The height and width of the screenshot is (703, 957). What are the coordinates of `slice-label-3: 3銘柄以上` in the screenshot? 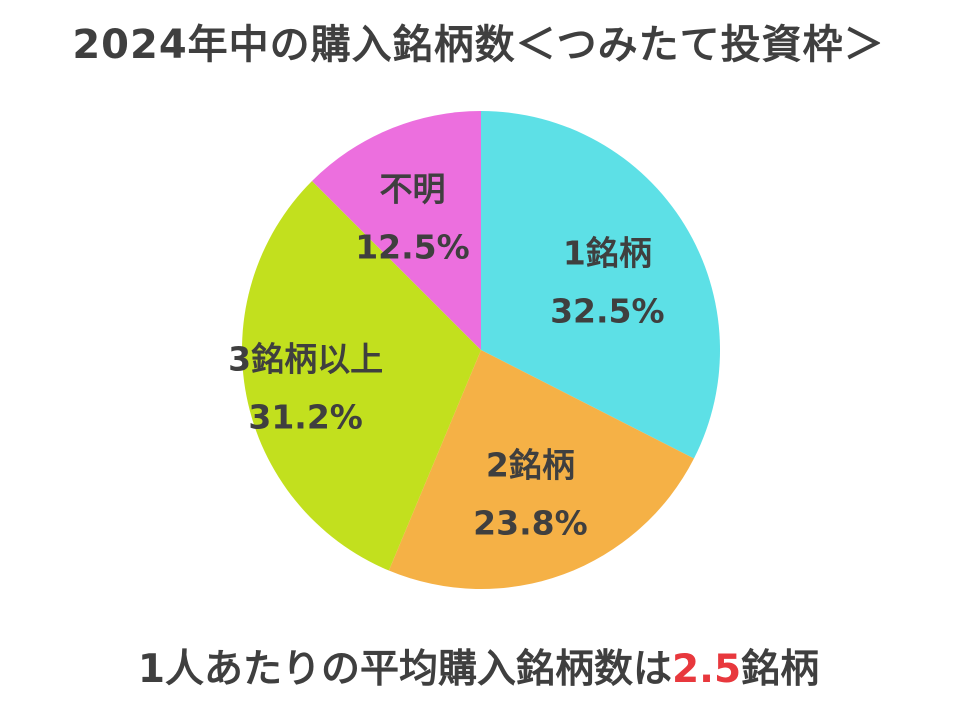 It's located at (305, 359).